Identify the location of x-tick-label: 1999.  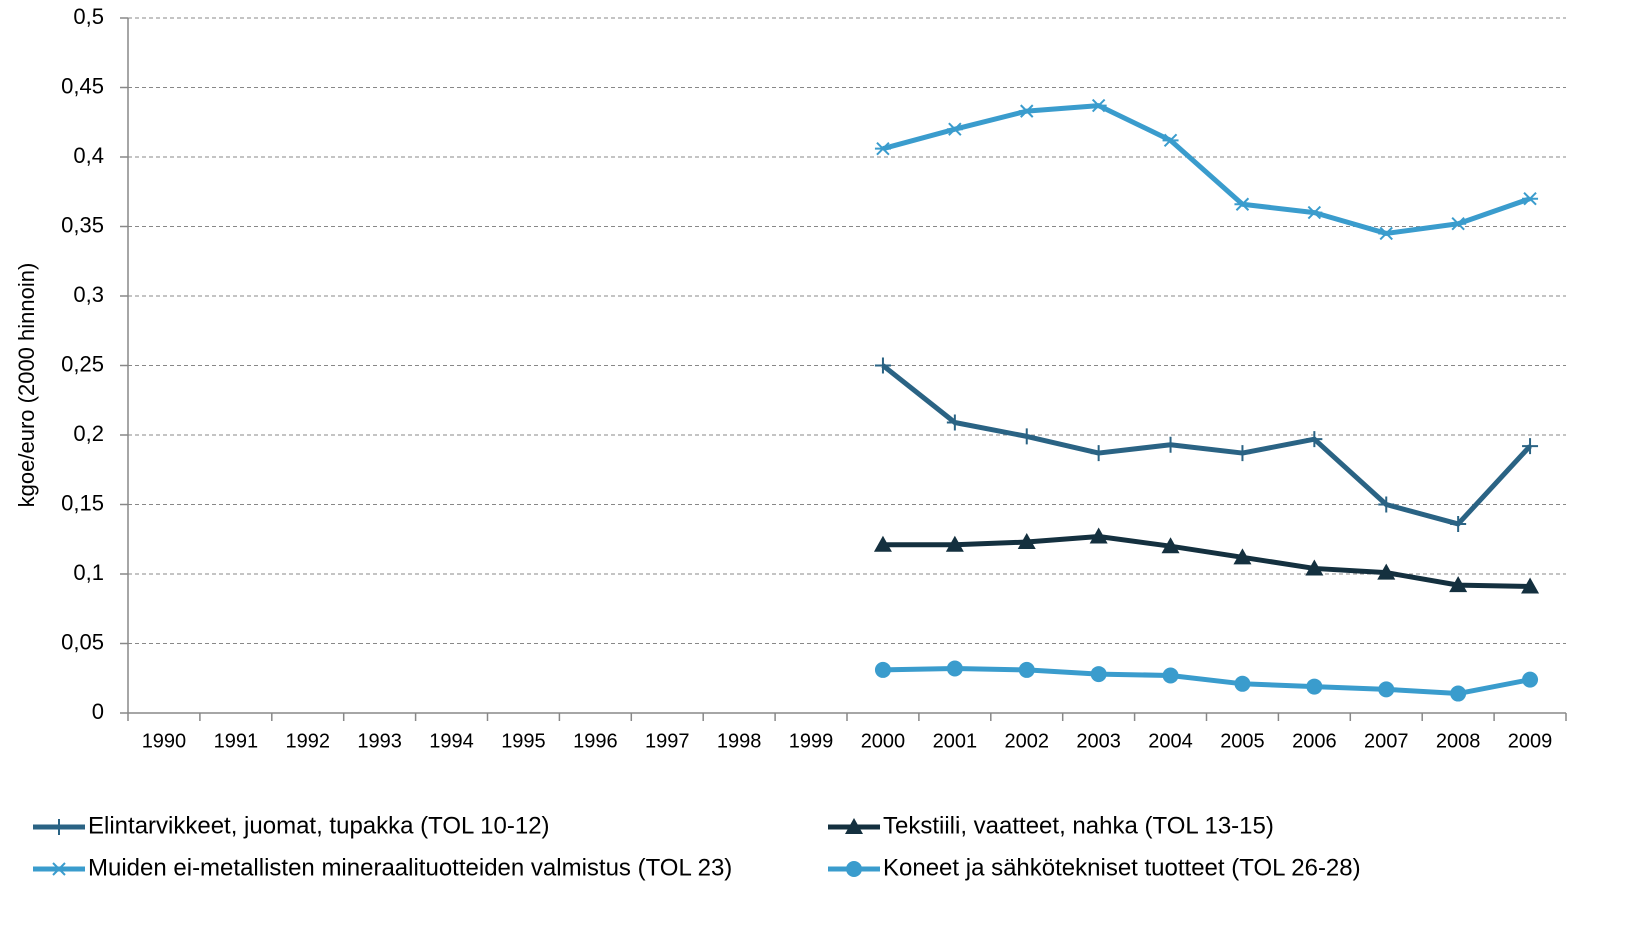
(811, 741).